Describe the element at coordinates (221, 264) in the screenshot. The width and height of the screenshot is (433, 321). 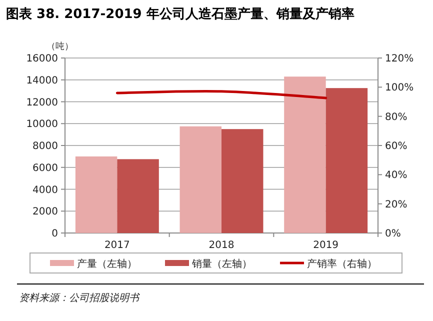
I see `legend-label: 销量（左轴）` at that location.